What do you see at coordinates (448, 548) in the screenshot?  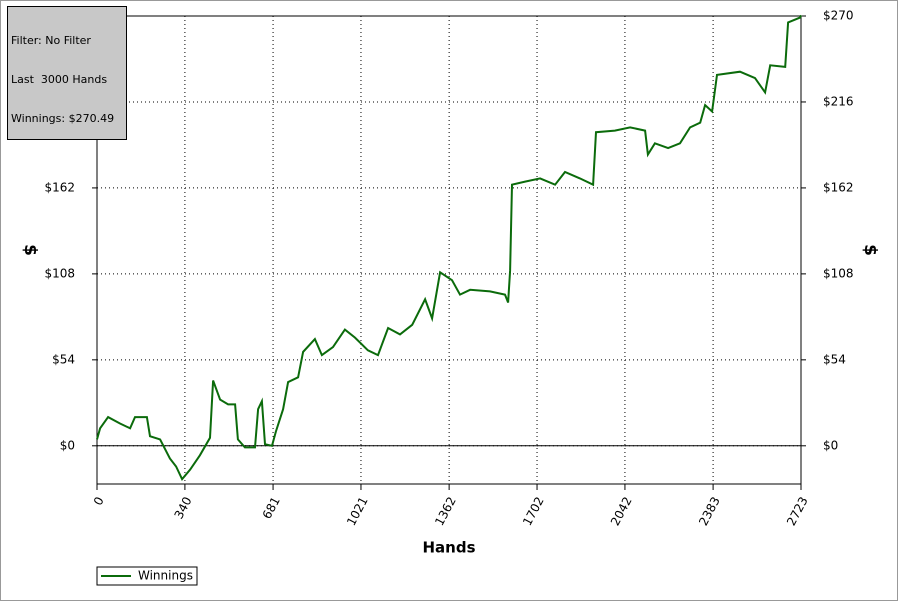 I see `x-axis-label: Hands` at bounding box center [448, 548].